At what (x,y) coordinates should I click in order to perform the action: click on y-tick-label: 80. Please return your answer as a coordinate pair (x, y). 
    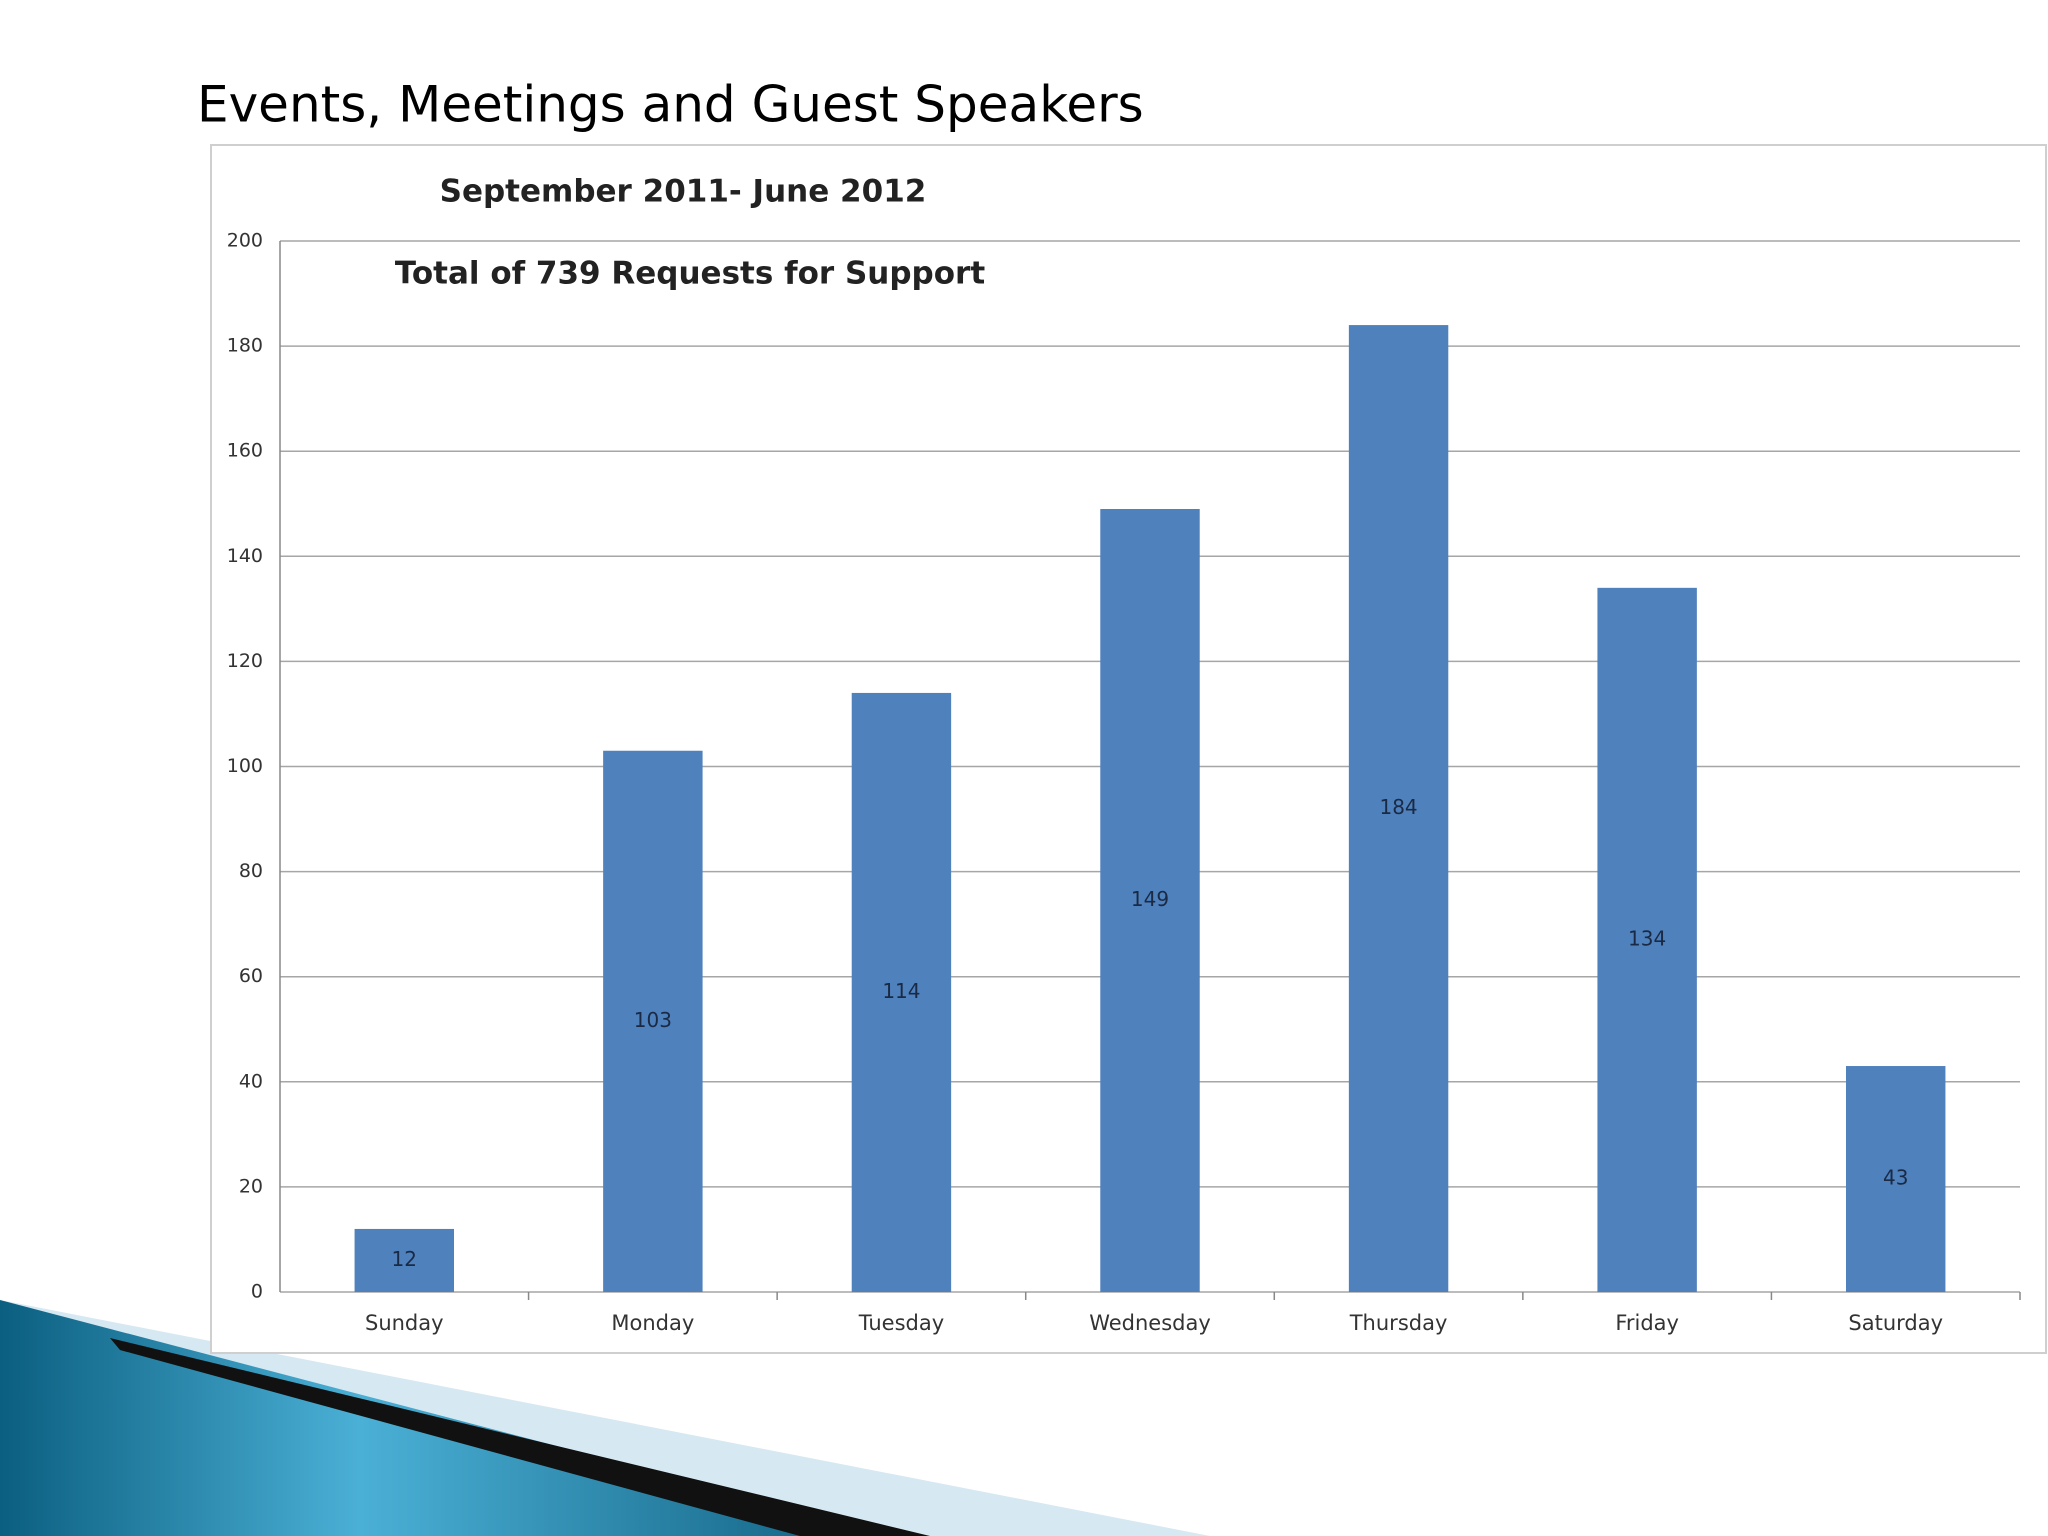
    Looking at the image, I should click on (251, 871).